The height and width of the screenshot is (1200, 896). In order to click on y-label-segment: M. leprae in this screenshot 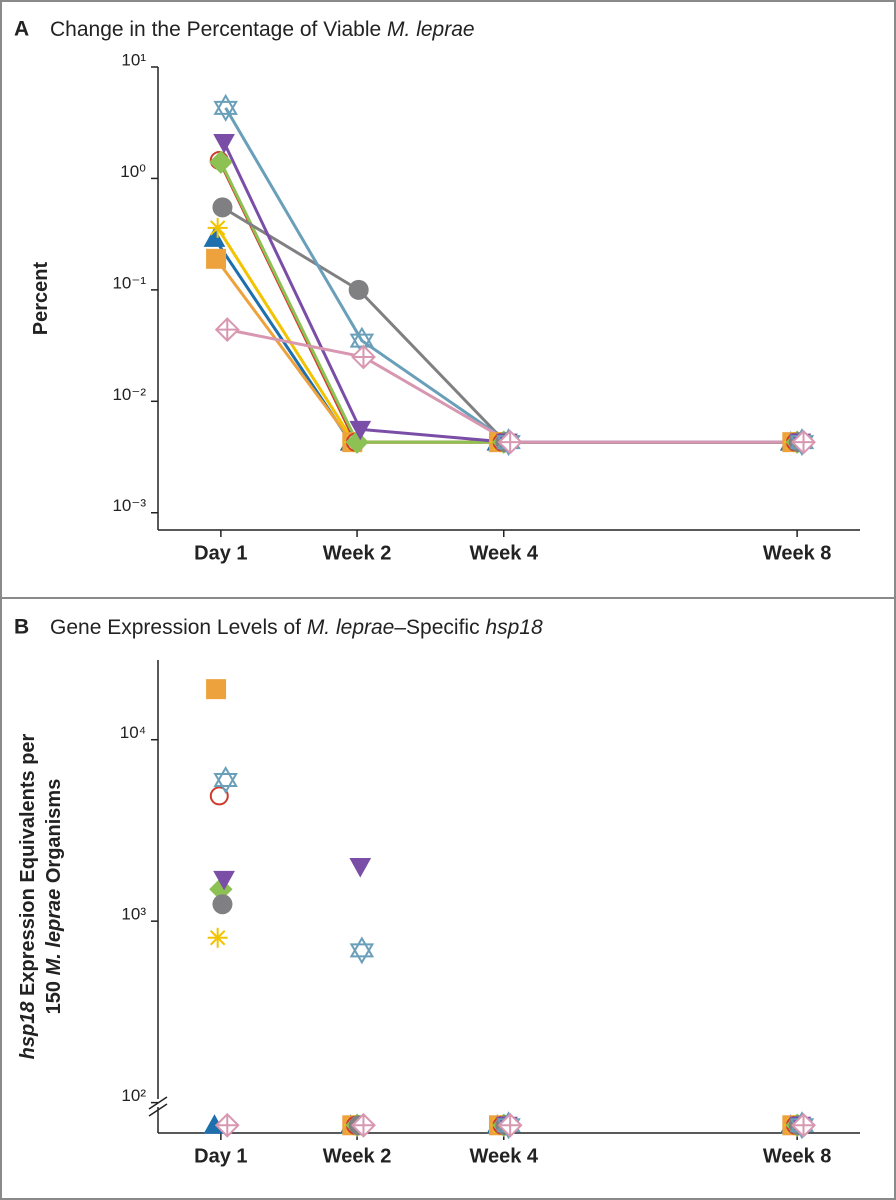, I will do `click(54, 932)`.